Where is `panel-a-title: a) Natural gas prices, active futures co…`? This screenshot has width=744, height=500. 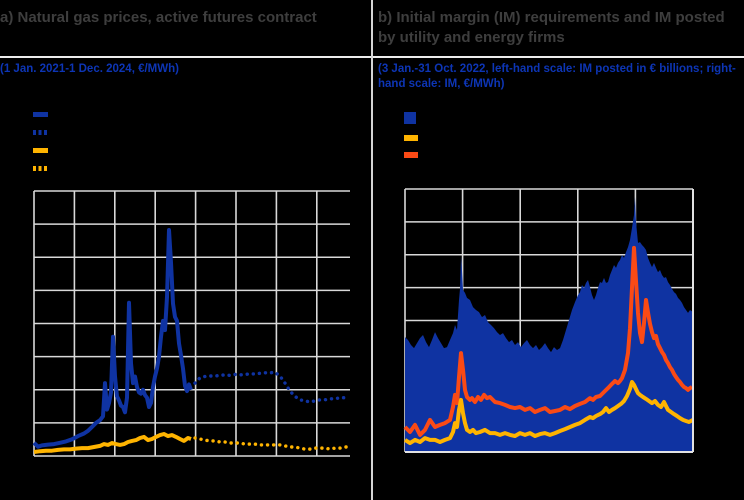
panel-a-title: a) Natural gas prices, active futures co… is located at coordinates (158, 17).